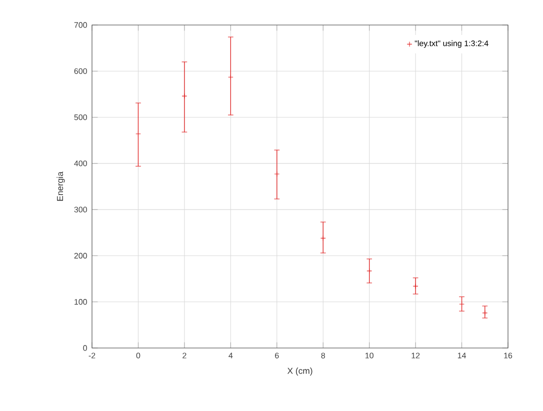 This screenshot has width=543, height=411. I want to click on x-tick-label: 14, so click(462, 355).